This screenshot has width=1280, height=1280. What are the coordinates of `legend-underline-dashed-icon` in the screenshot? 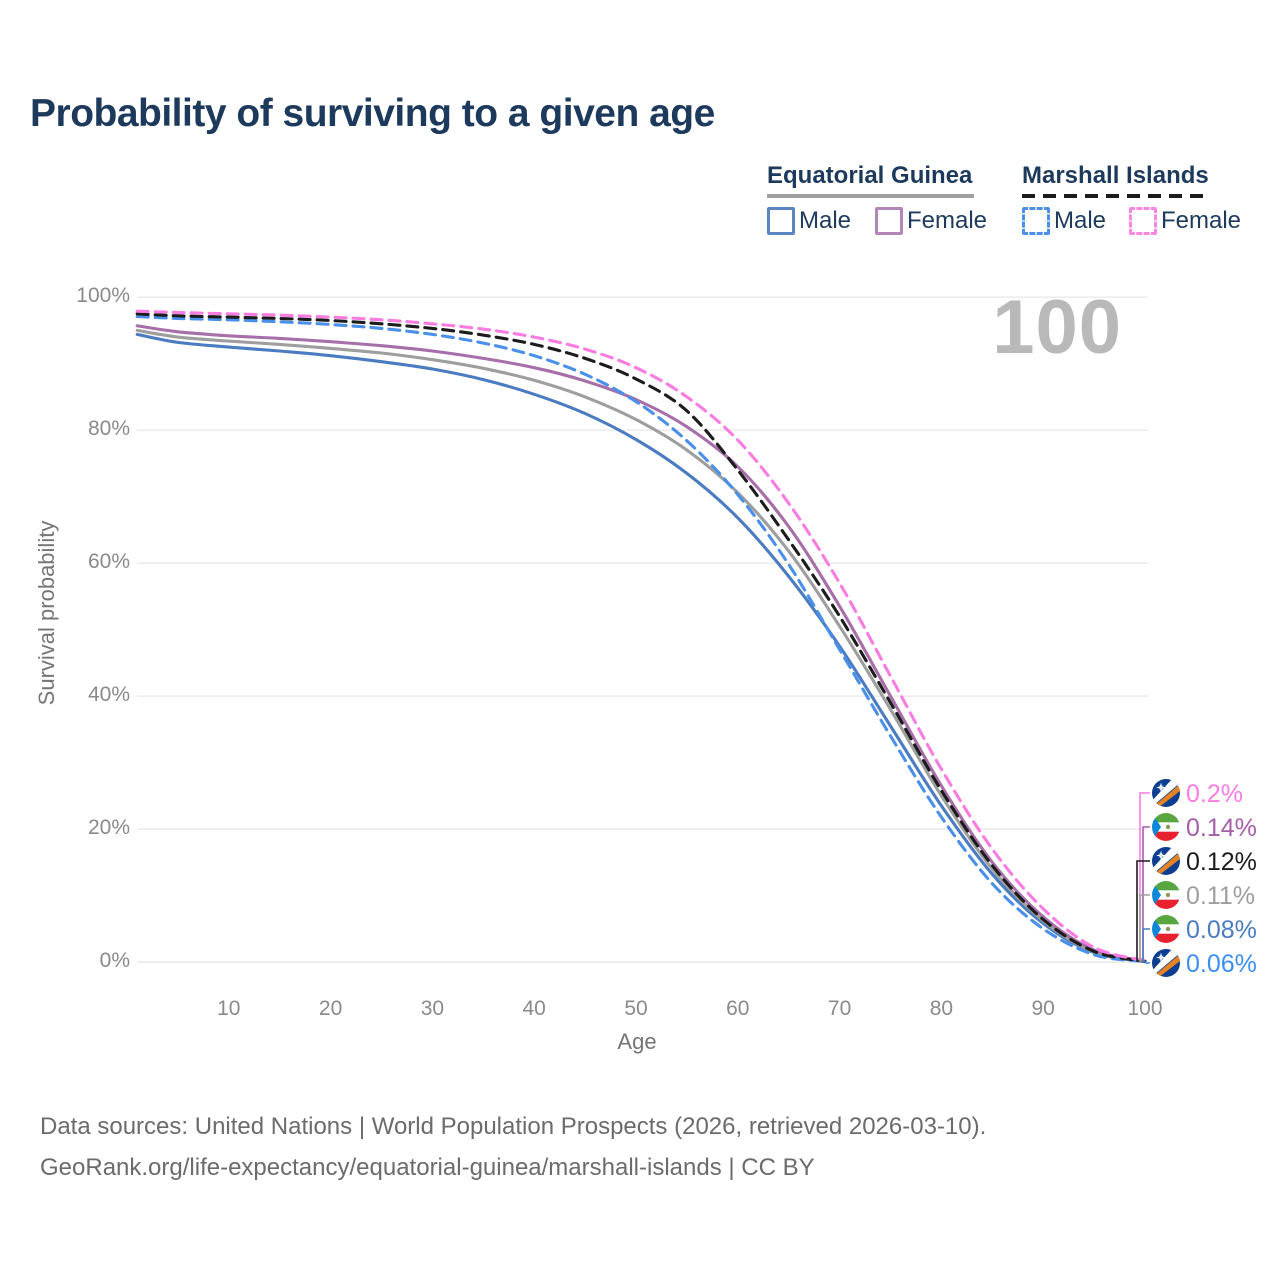 It's located at (1114, 196).